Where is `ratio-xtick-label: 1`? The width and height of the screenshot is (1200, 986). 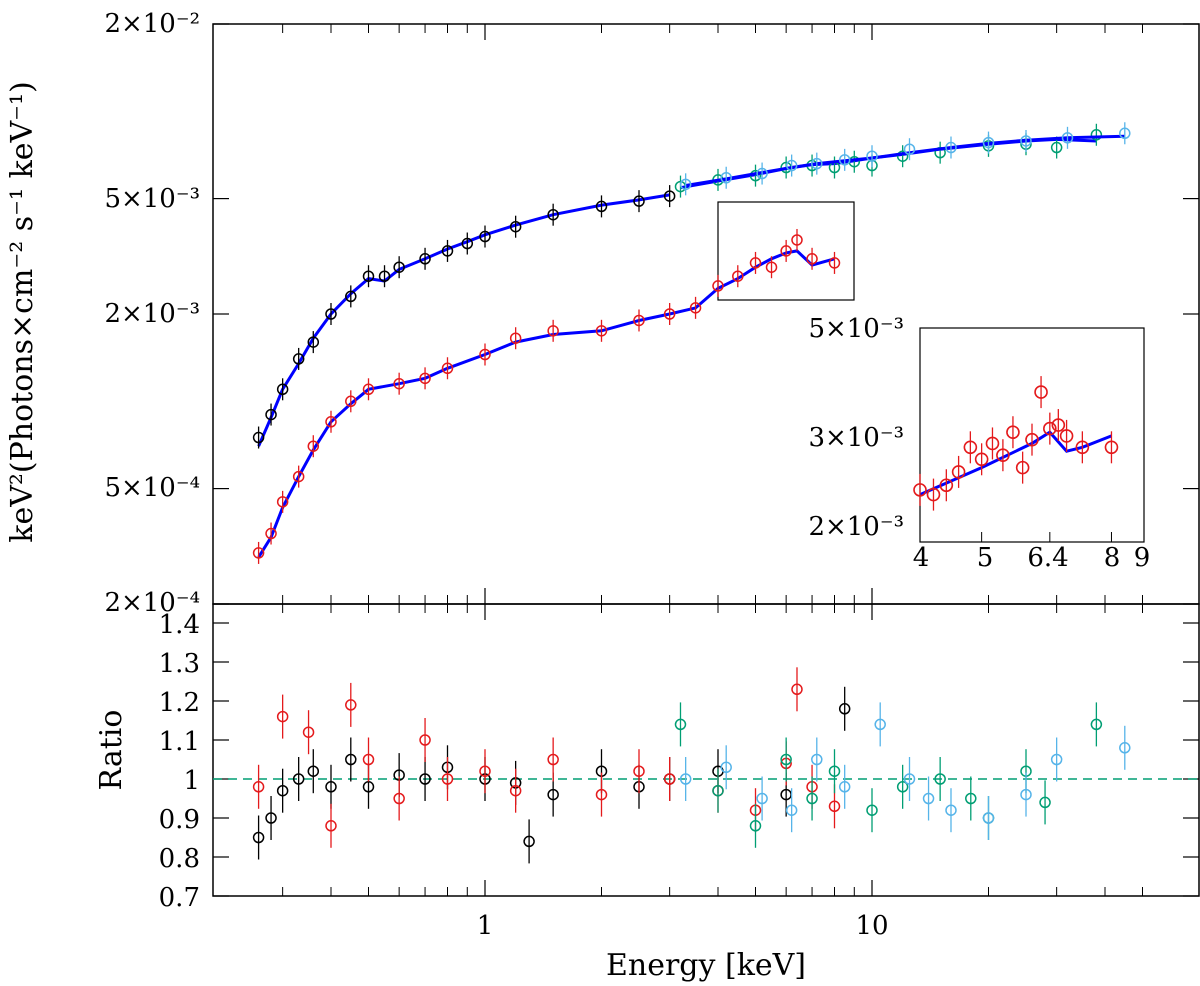 ratio-xtick-label: 1 is located at coordinates (485, 926).